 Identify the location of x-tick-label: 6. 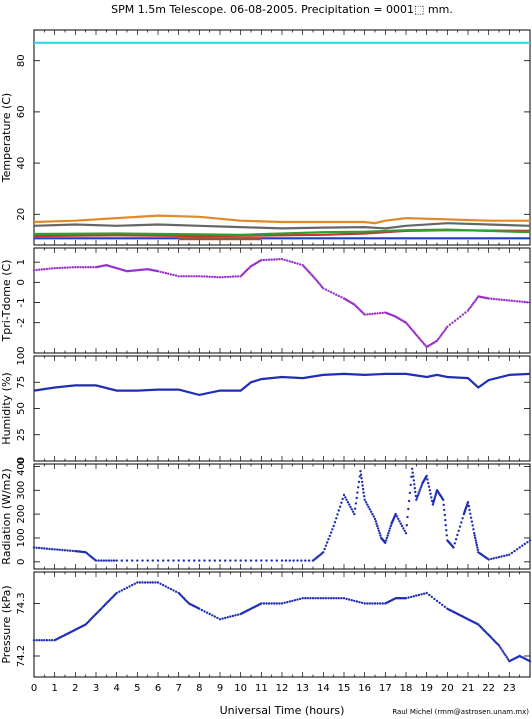
(158, 688).